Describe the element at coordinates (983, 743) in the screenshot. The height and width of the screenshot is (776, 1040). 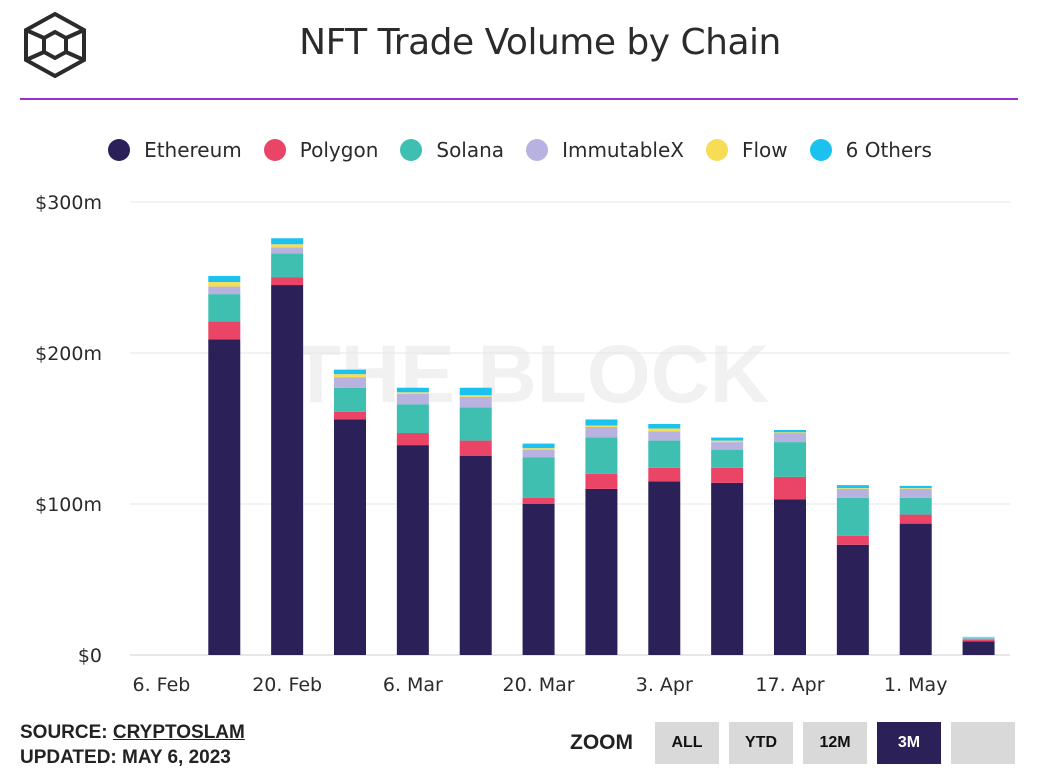
I see `zoom-extra-button` at that location.